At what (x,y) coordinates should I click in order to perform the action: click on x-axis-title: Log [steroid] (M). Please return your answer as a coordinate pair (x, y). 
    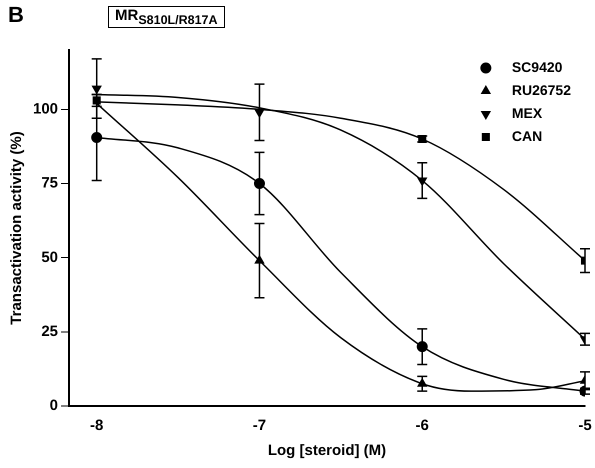
    Looking at the image, I should click on (327, 451).